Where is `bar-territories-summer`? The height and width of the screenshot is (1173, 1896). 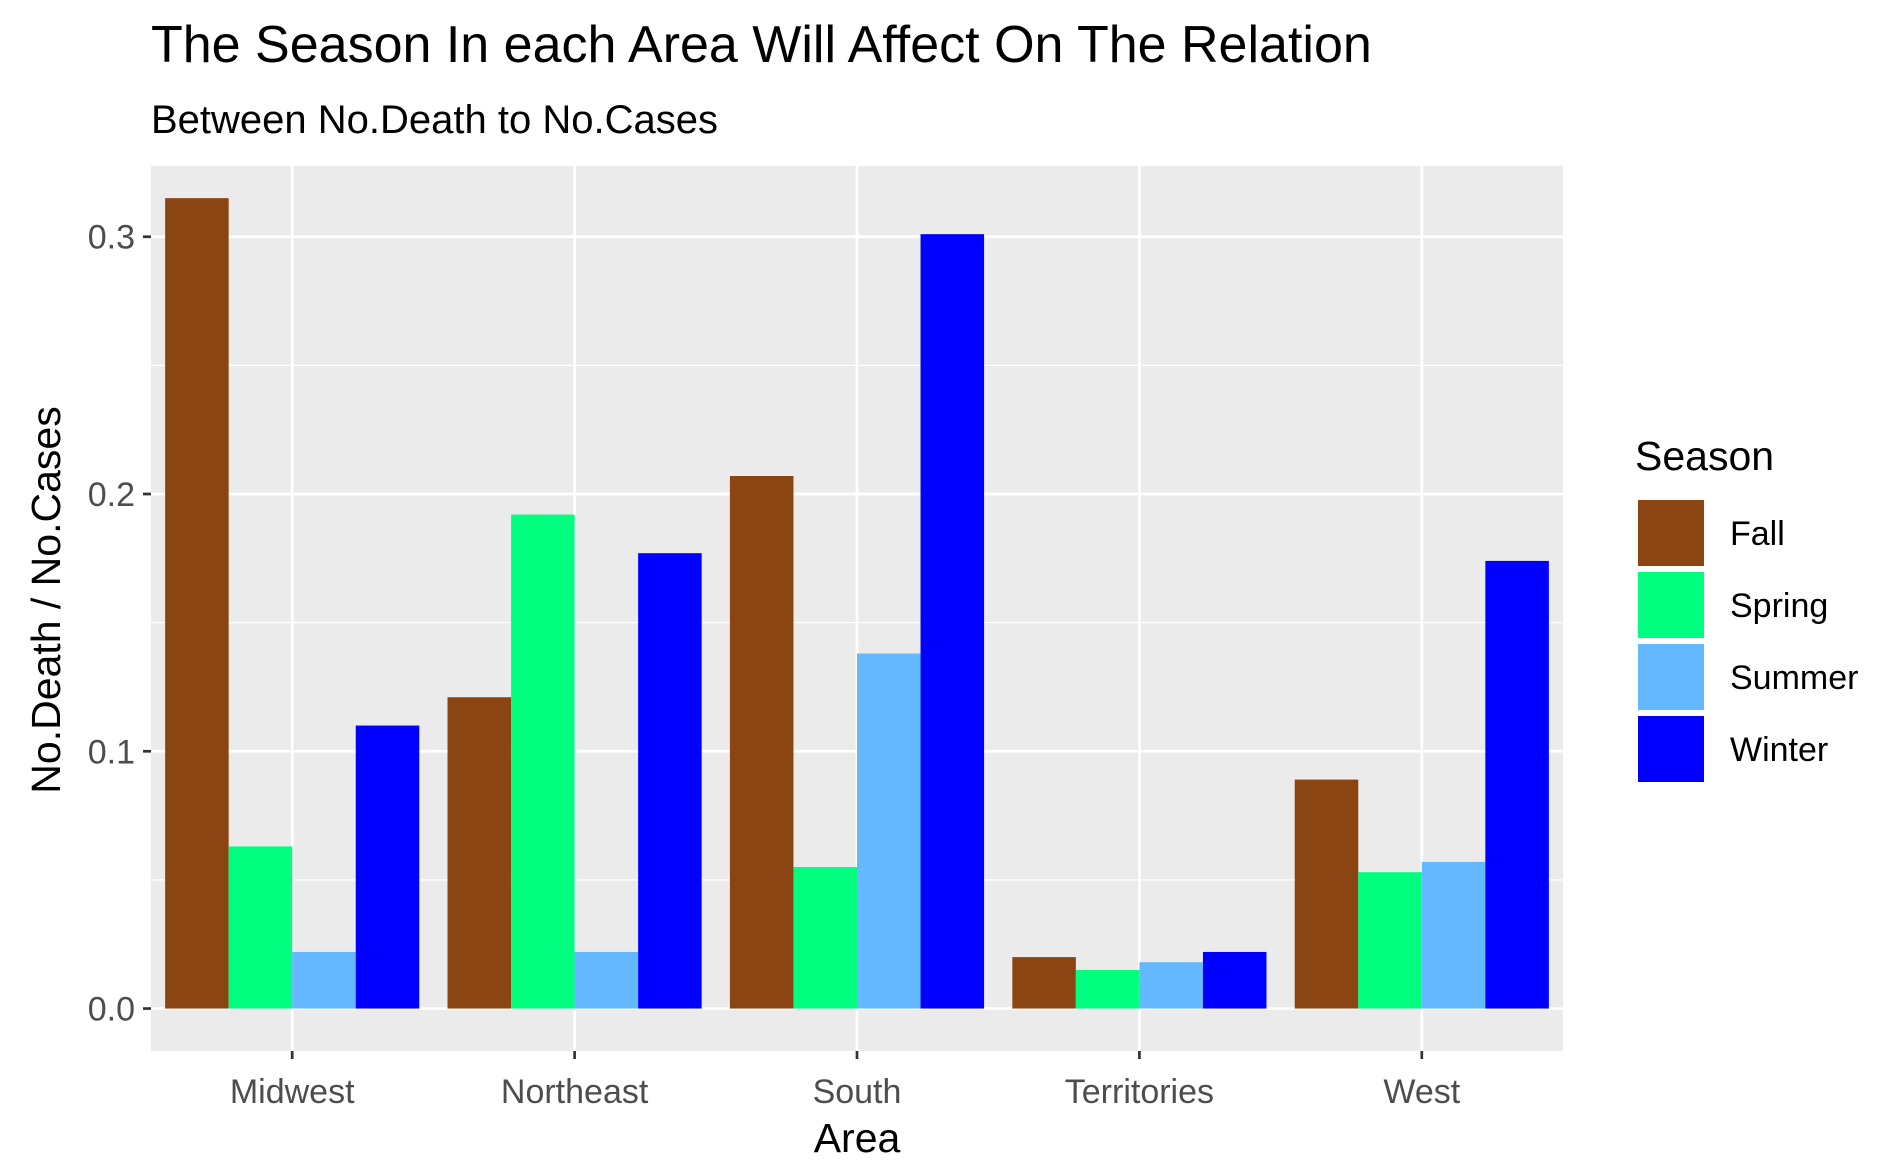
bar-territories-summer is located at coordinates (1171, 985).